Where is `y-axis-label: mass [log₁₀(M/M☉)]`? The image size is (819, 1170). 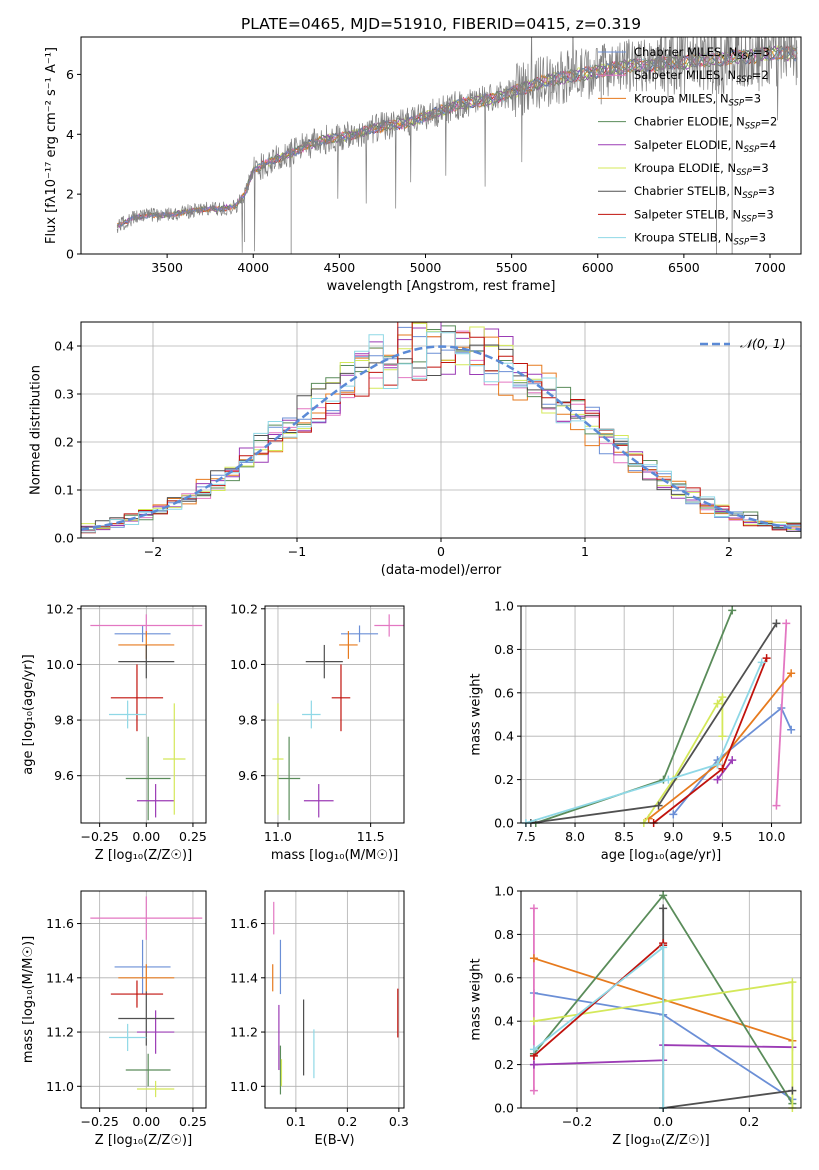
y-axis-label: mass [log₁₀(M/M☉)] is located at coordinates (28, 999).